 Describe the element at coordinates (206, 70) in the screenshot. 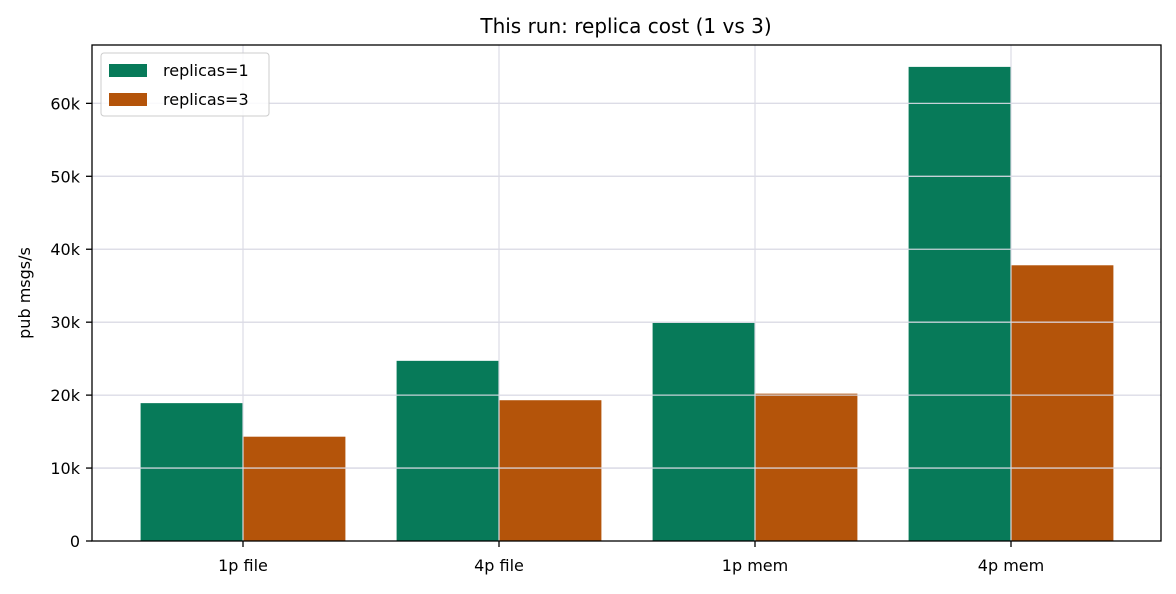

I see `legend-label: replicas=1` at that location.